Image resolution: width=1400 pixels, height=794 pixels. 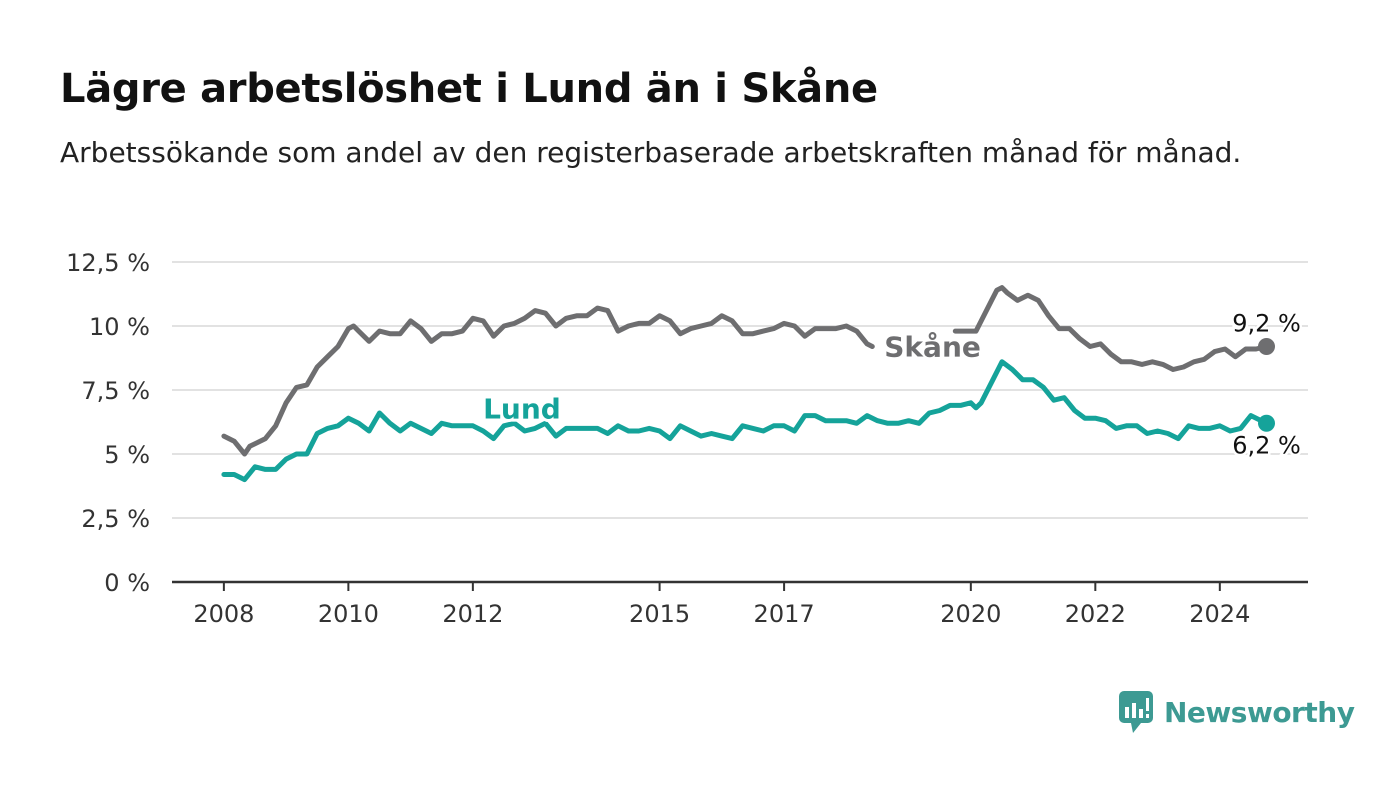 What do you see at coordinates (469, 89) in the screenshot?
I see `chart-title: Lägre arbetslöshet i Lund än i Skåne` at bounding box center [469, 89].